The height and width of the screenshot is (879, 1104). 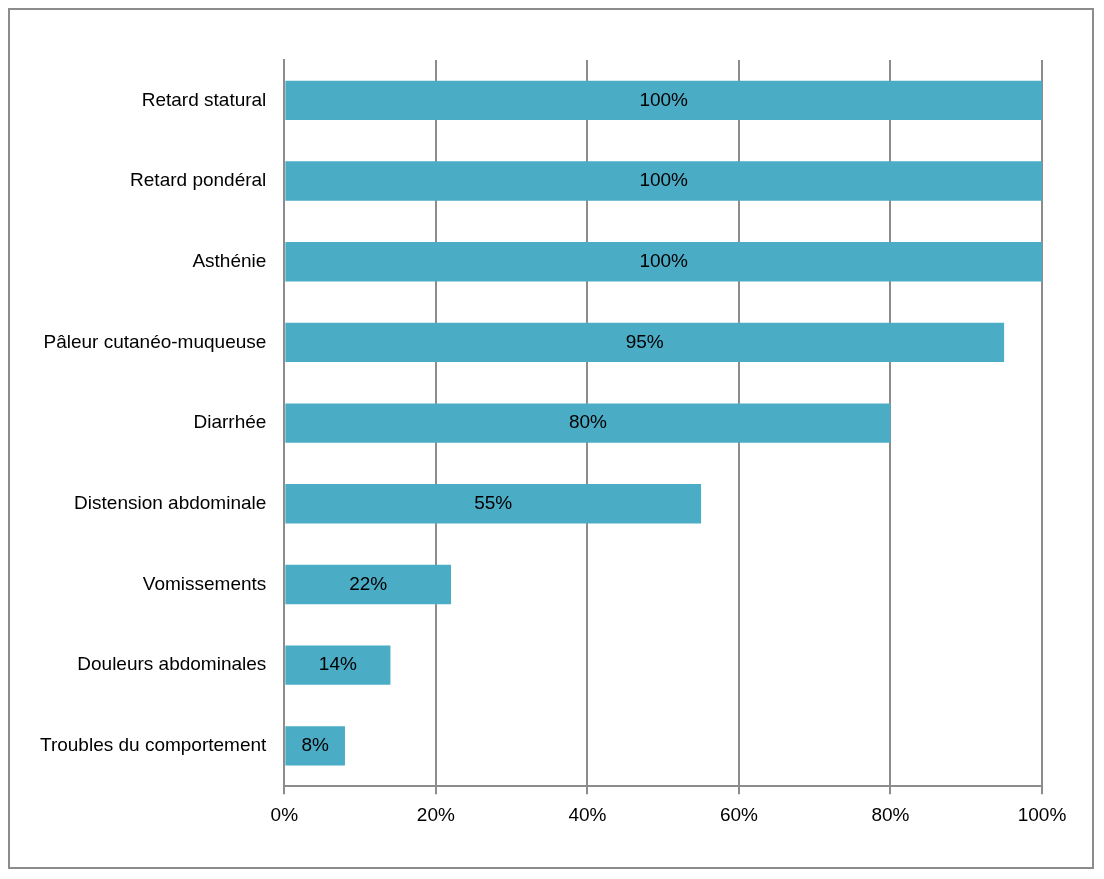 I want to click on data-label: 95%, so click(x=644, y=341).